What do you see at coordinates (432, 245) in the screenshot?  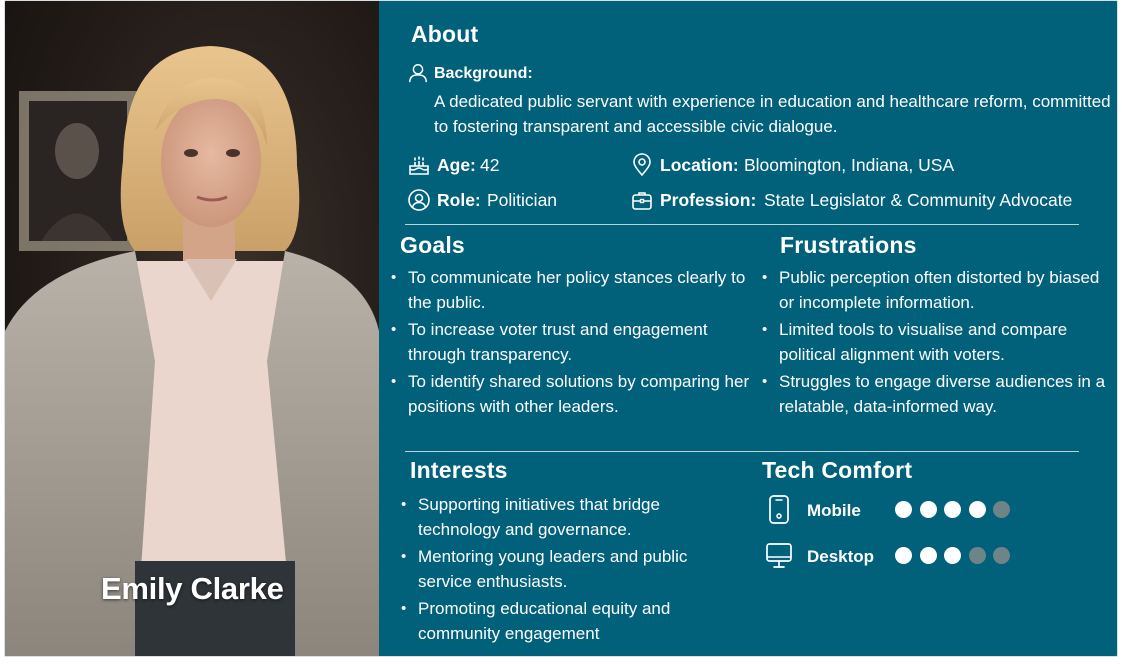 I see `goals-heading: Goals` at bounding box center [432, 245].